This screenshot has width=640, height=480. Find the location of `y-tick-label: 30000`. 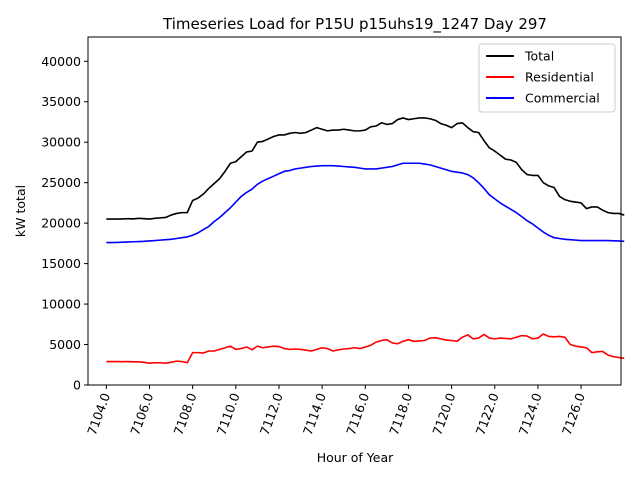

y-tick-label: 30000 is located at coordinates (61, 142).